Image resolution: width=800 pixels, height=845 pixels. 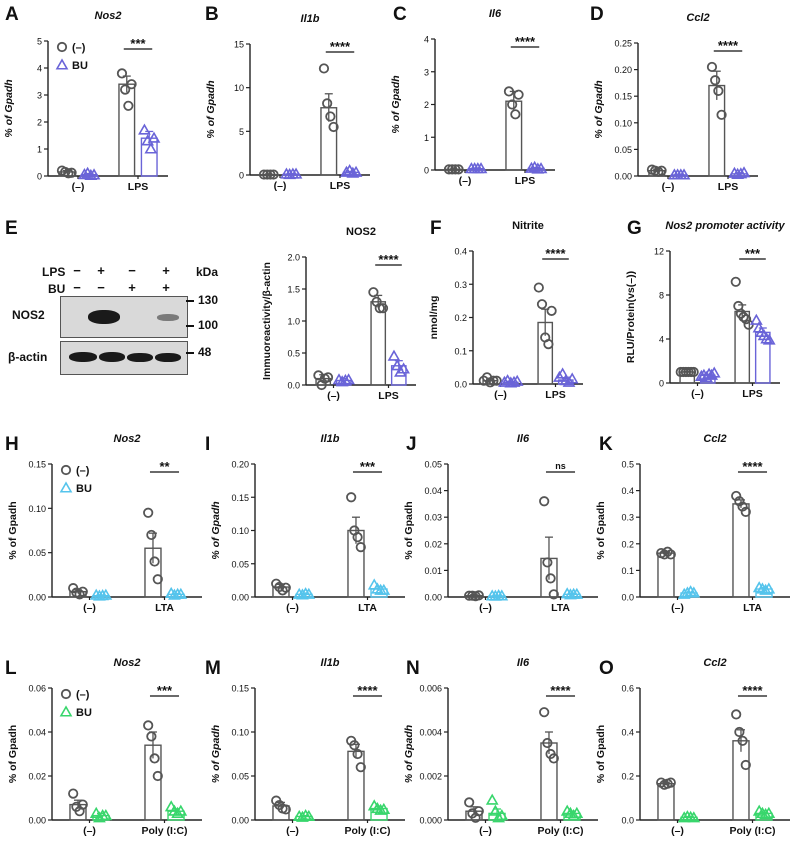 What do you see at coordinates (239, 88) in the screenshot?
I see `y-tick-label: 10` at bounding box center [239, 88].